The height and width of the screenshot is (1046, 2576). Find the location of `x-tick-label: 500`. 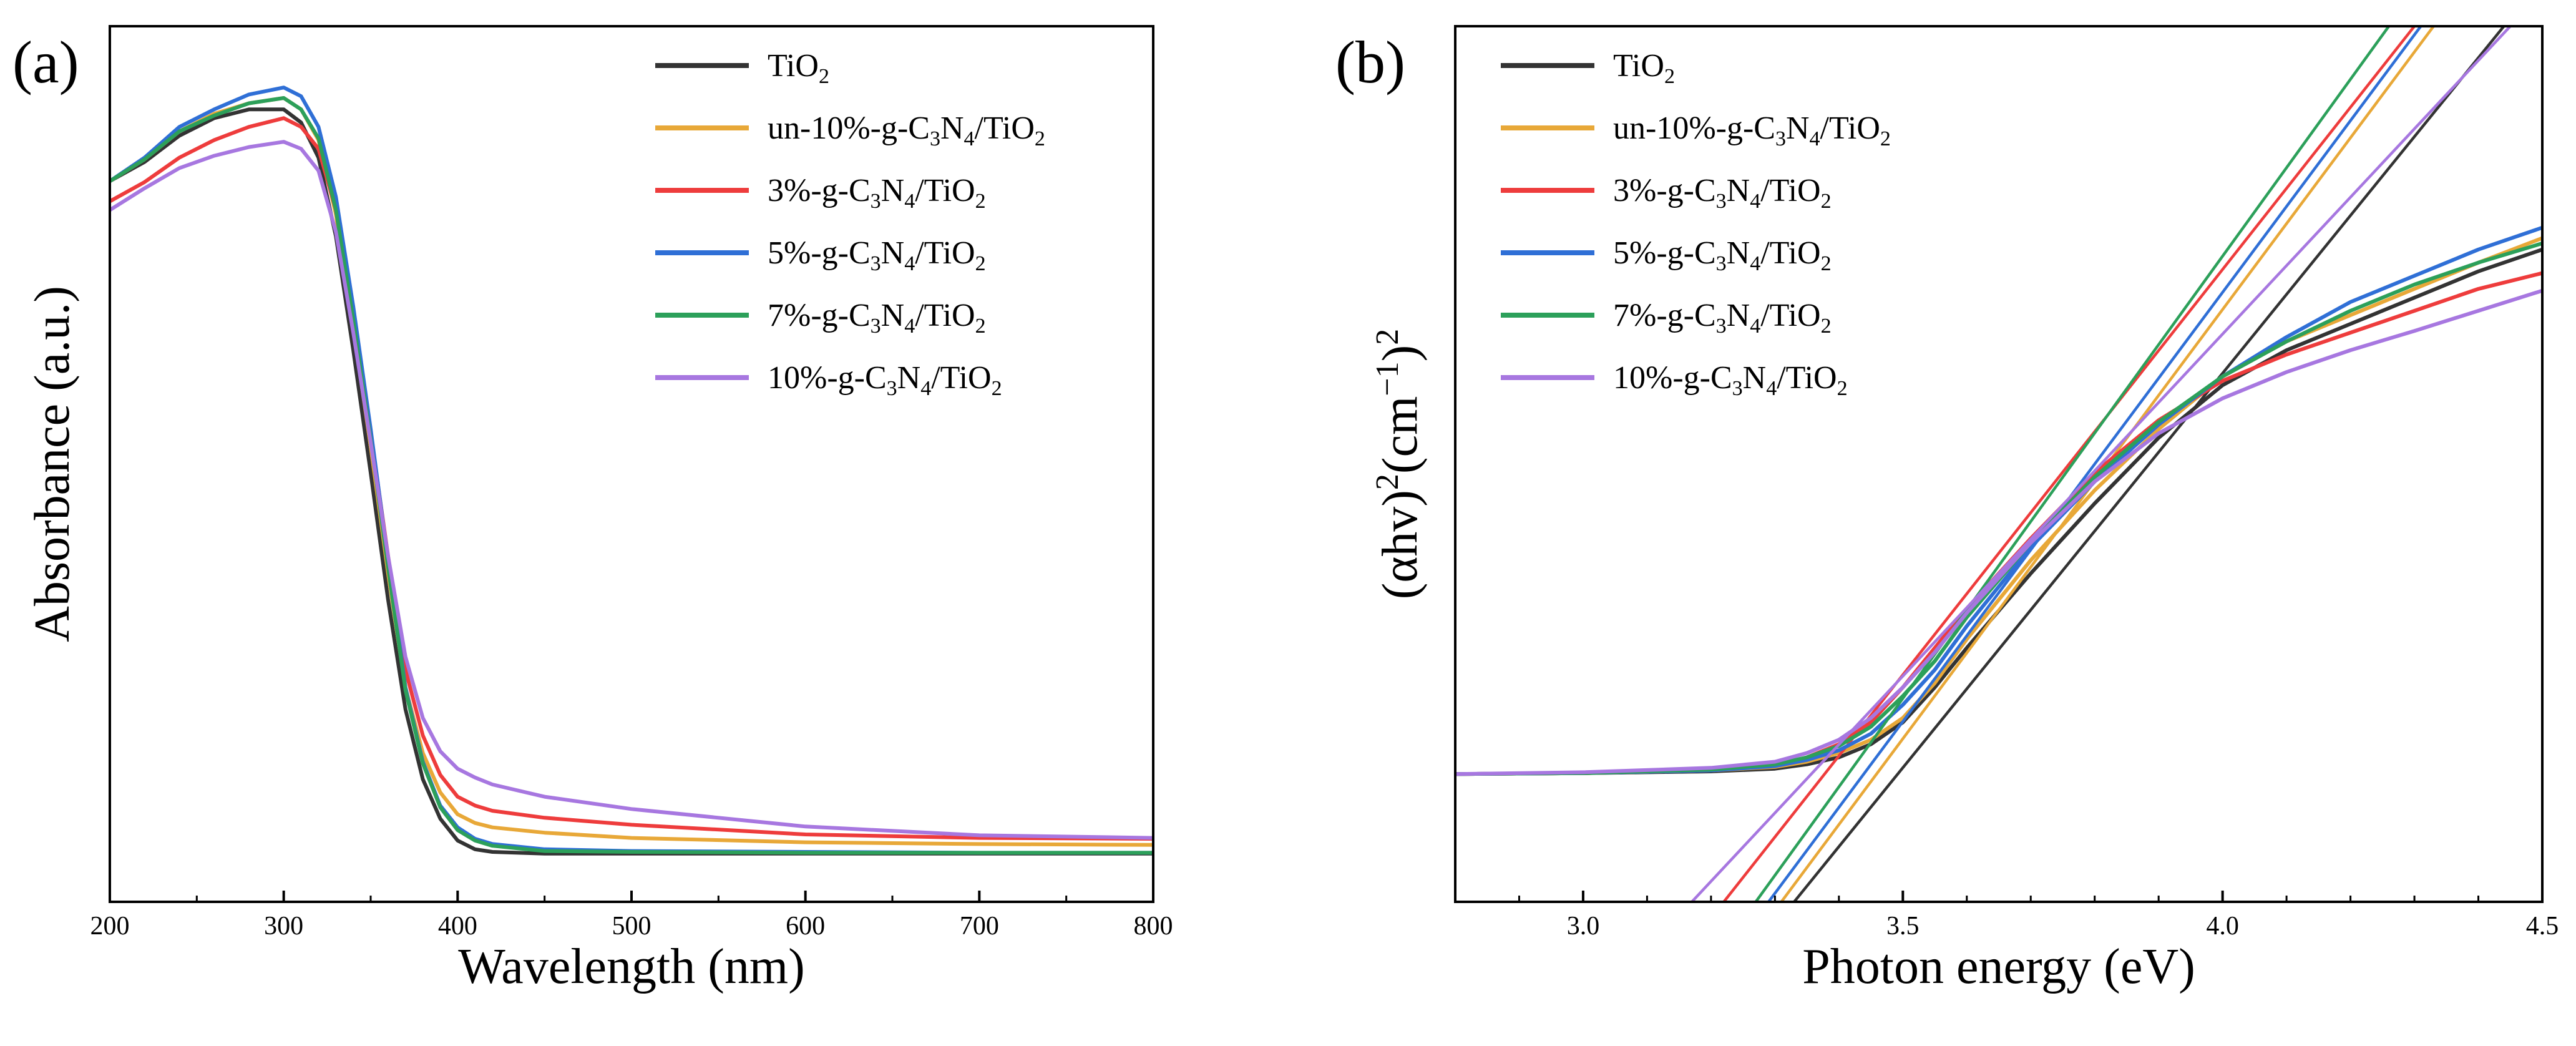

x-tick-label: 500 is located at coordinates (631, 926).